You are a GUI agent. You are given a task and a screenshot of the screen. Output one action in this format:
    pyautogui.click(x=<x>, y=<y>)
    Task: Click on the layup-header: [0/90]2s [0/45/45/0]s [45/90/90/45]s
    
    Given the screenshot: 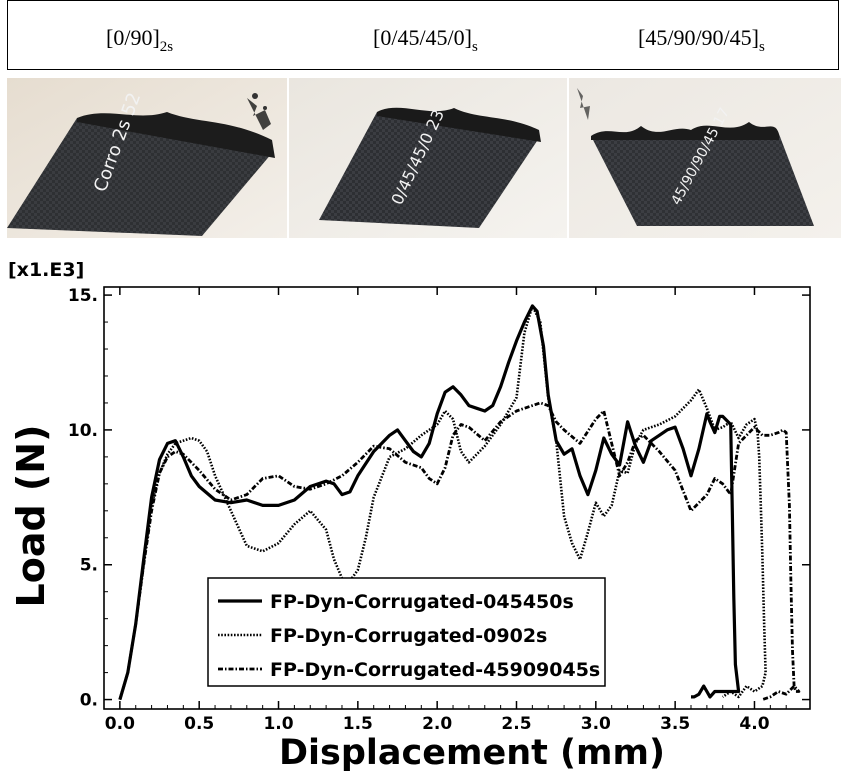 What is the action you would take?
    pyautogui.click(x=423, y=35)
    